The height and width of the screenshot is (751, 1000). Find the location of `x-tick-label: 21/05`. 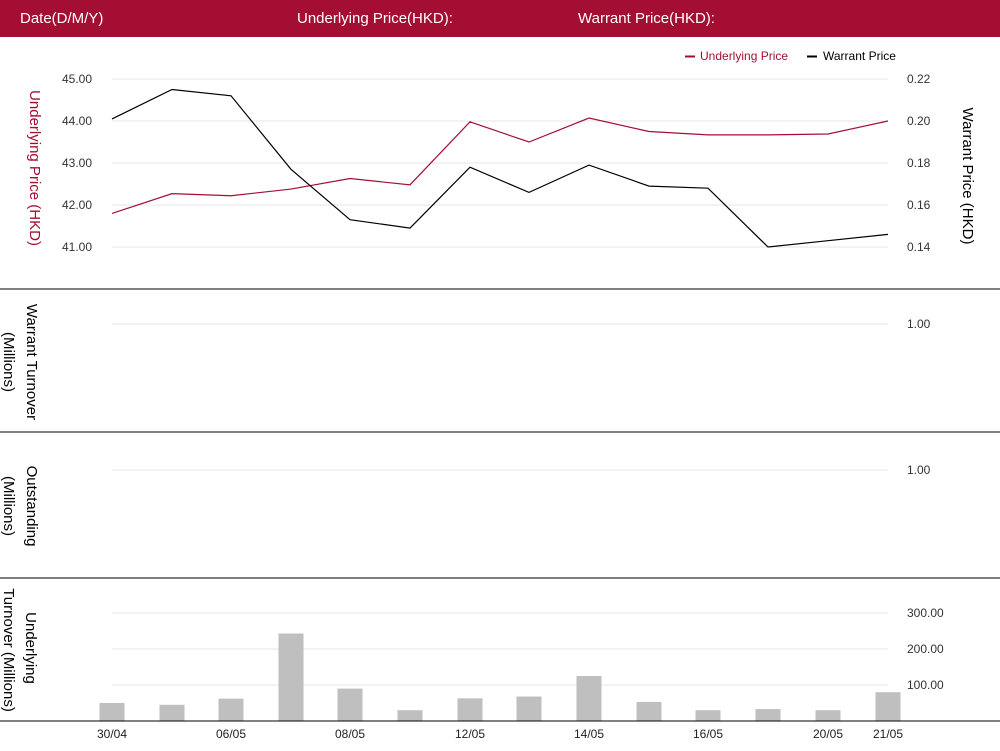

x-tick-label: 21/05 is located at coordinates (888, 734).